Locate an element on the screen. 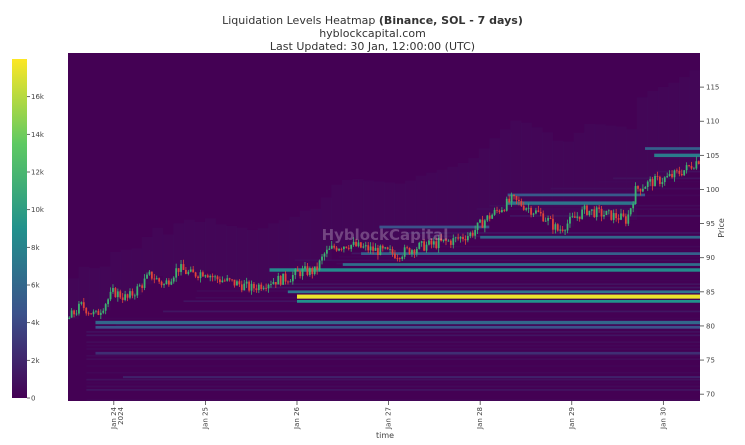 Image resolution: width=745 pixels, height=445 pixels. x-tick-label: Jan 30 is located at coordinates (663, 418).